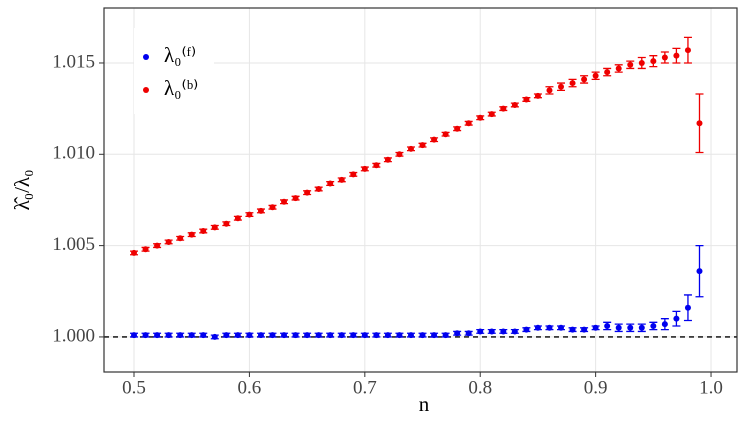 This screenshot has width=747, height=421. I want to click on y-tick-label: 1.005, so click(73, 244).